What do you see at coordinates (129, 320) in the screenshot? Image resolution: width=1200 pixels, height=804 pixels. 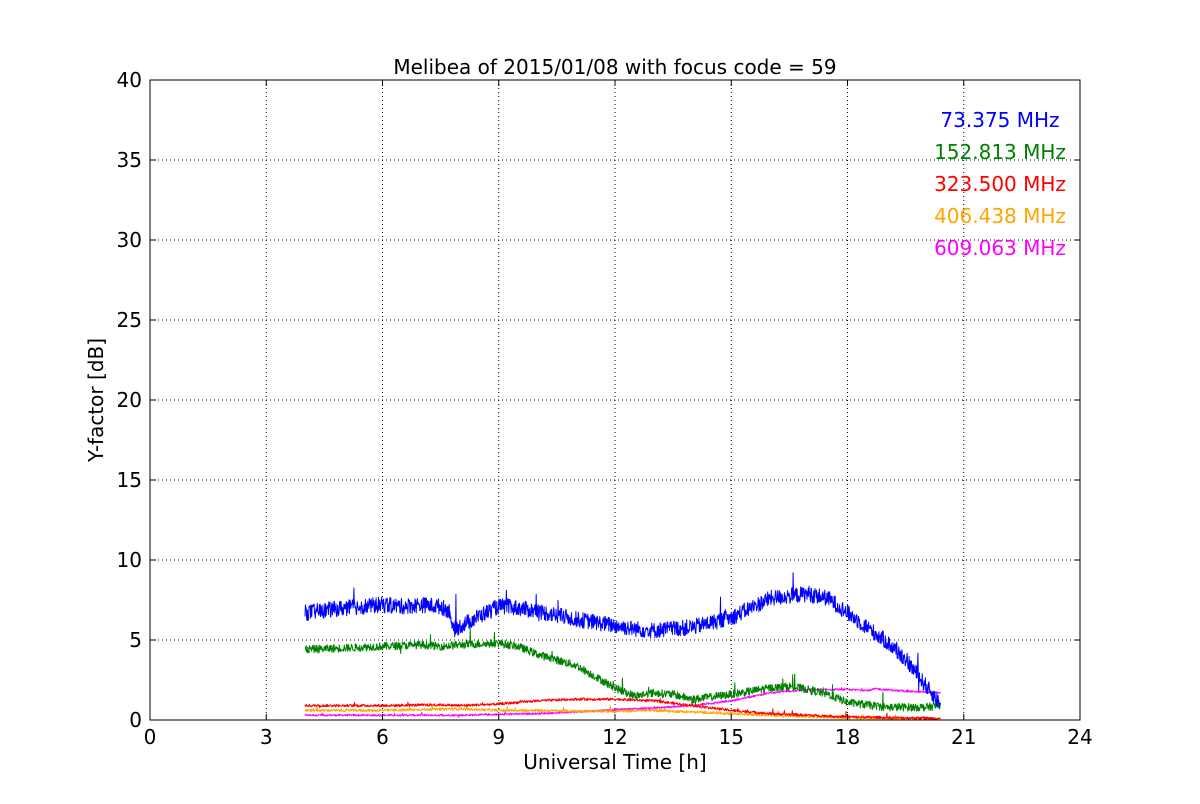 I see `y-tick-label: 25` at bounding box center [129, 320].